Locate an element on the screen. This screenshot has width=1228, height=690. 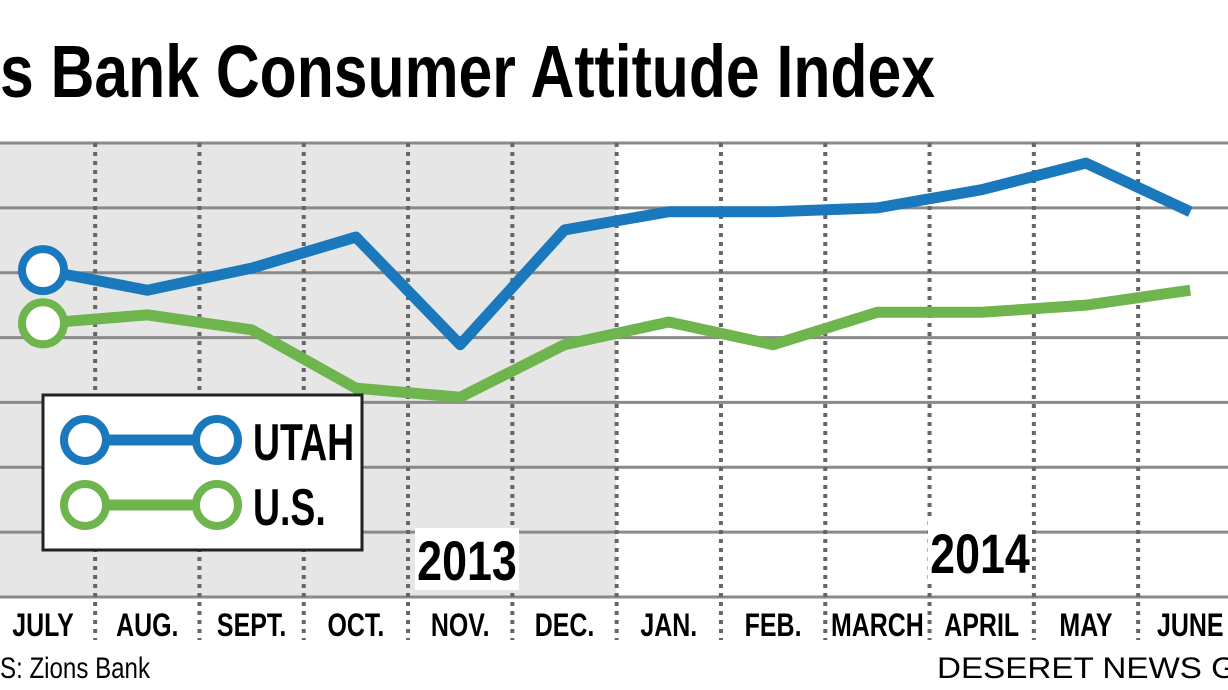
year-label: 2014 is located at coordinates (980, 553).